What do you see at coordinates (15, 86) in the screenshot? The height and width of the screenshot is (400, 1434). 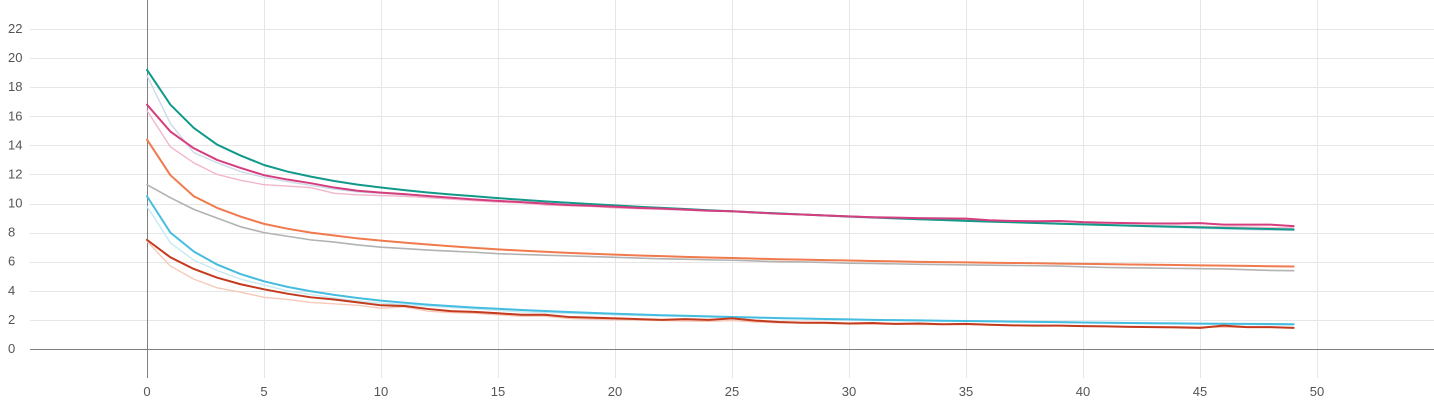 I see `y-tick-label: 18` at bounding box center [15, 86].